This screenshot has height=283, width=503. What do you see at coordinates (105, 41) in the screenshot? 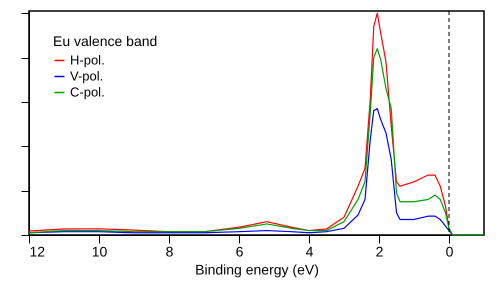
I see `legend-title: Eu valence band` at bounding box center [105, 41].